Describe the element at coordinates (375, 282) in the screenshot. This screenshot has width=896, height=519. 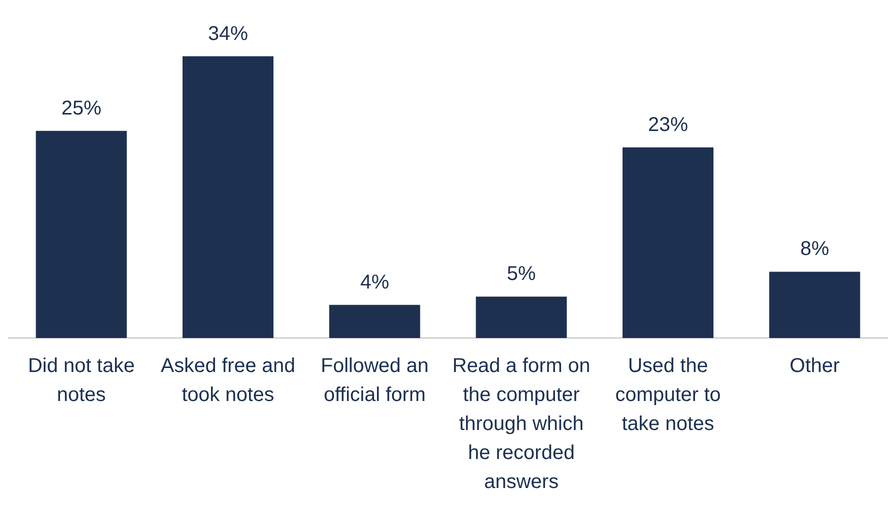
I see `data-label: 4%` at that location.